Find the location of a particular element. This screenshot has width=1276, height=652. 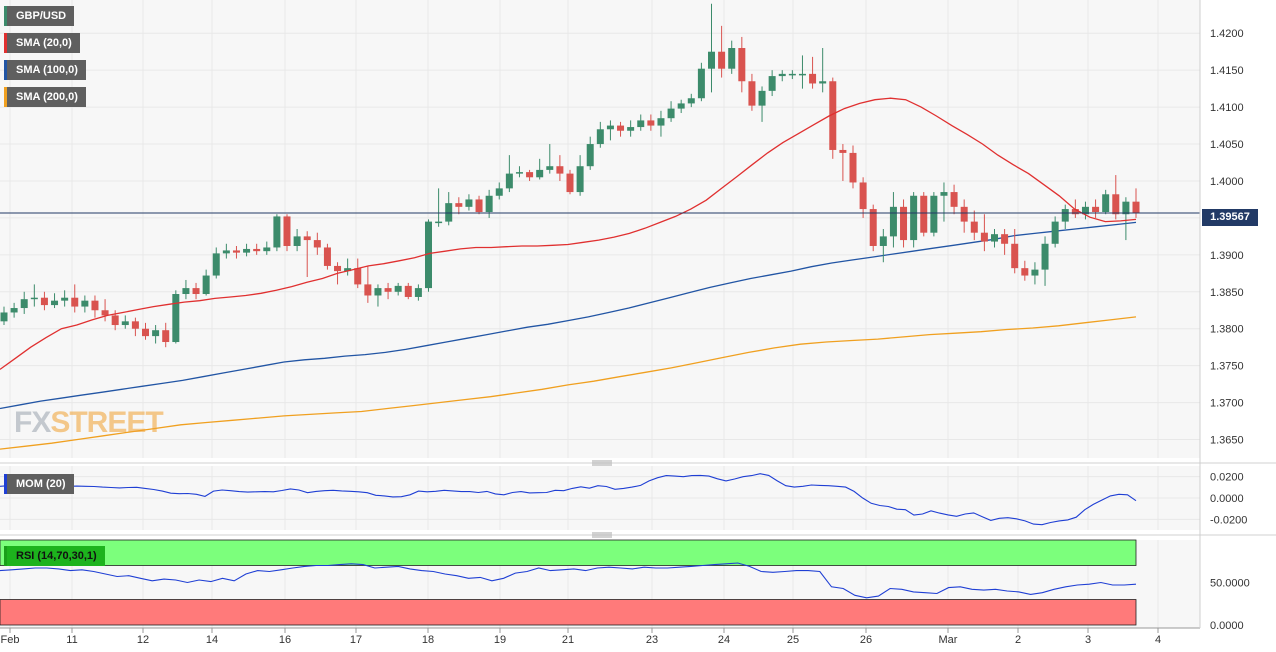

mom-tick-label: 0.0200 is located at coordinates (1227, 478).